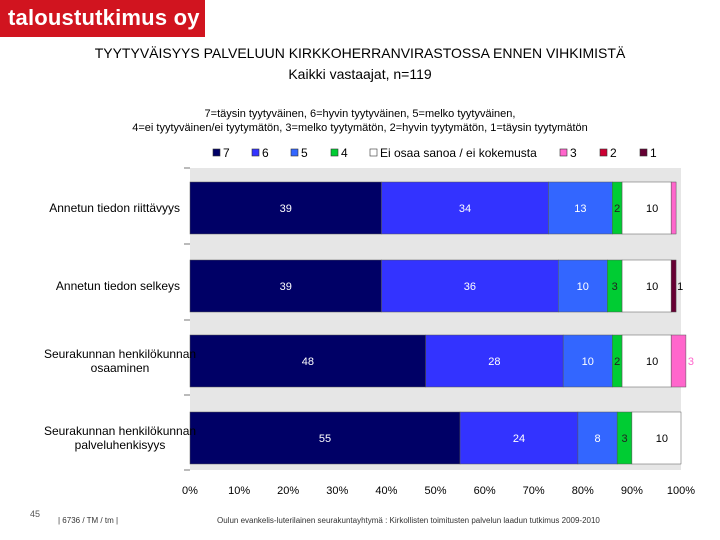 This screenshot has height=540, width=720. I want to click on legend-label: Ei osaa sanoa / ei kokemusta, so click(458, 153).